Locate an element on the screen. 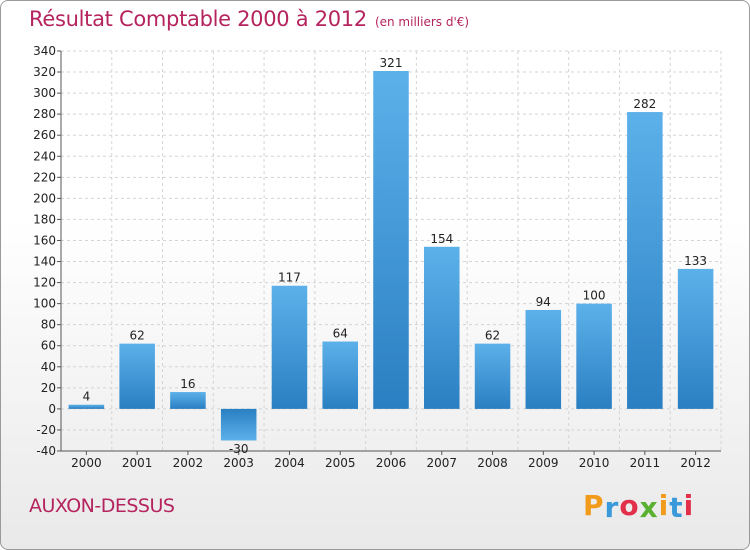 This screenshot has height=550, width=750. logo-letter: P is located at coordinates (594, 505).